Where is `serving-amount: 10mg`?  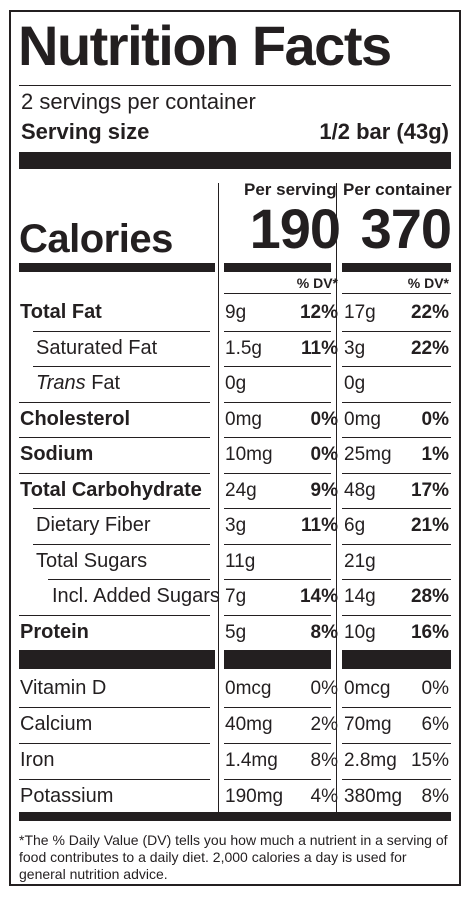 serving-amount: 10mg is located at coordinates (249, 454).